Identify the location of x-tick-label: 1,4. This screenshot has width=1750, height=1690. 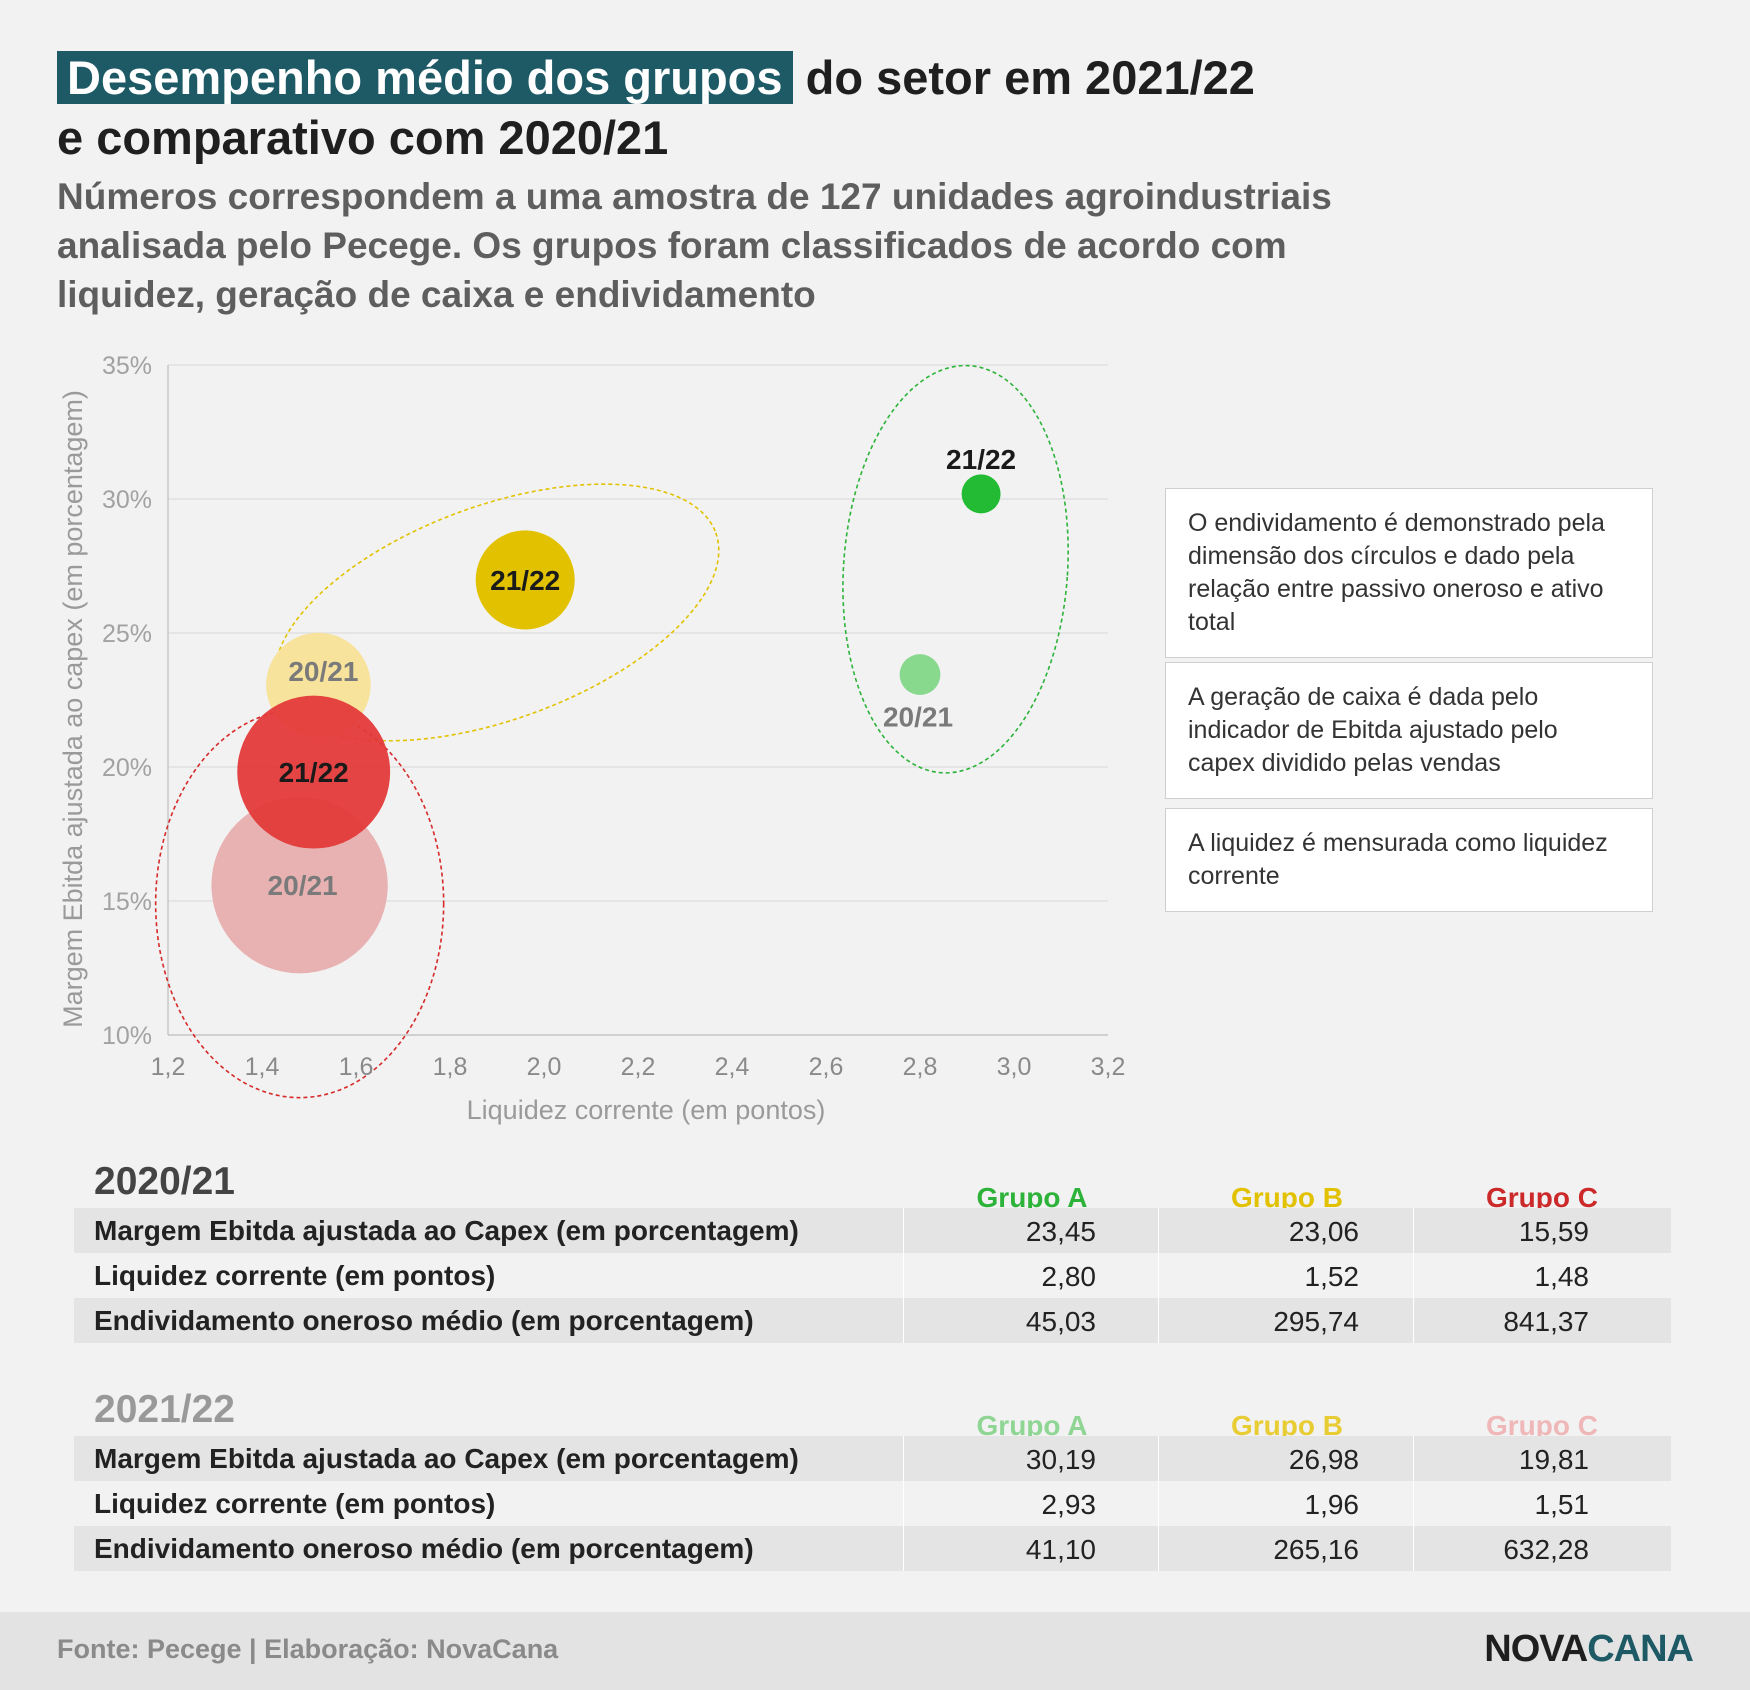
(262, 1067).